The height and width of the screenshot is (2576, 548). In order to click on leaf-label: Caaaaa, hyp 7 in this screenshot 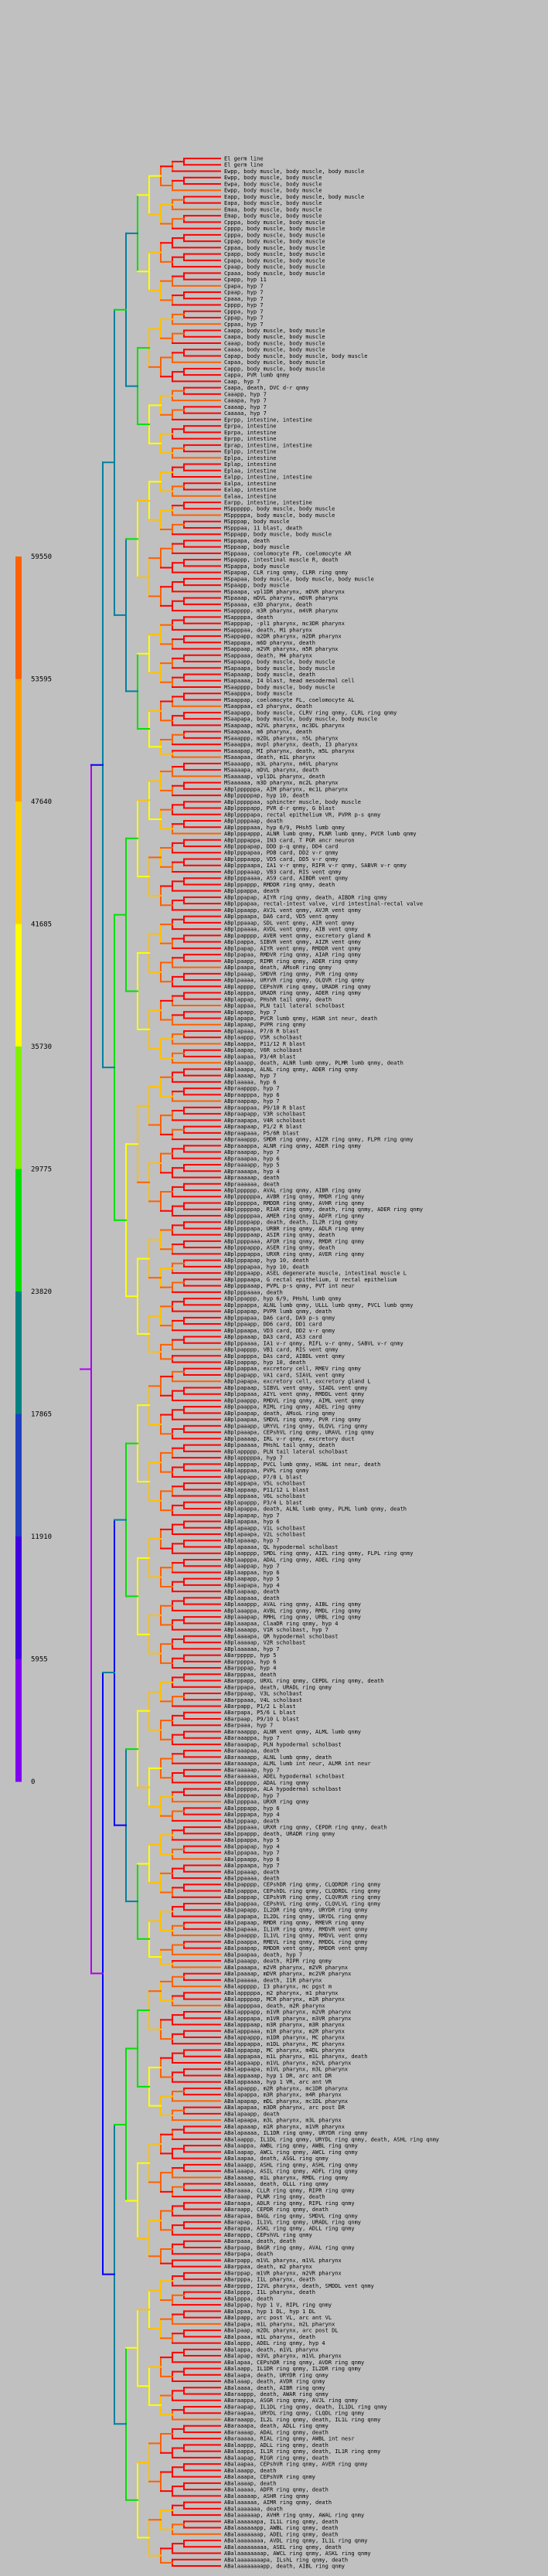, I will do `click(245, 413)`.